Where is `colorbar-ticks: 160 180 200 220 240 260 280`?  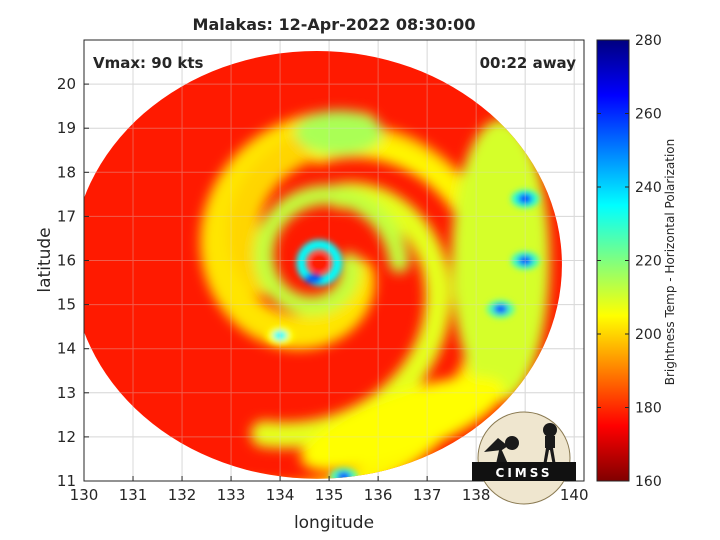
colorbar-ticks: 160 180 200 220 240 260 280 is located at coordinates (629, 261).